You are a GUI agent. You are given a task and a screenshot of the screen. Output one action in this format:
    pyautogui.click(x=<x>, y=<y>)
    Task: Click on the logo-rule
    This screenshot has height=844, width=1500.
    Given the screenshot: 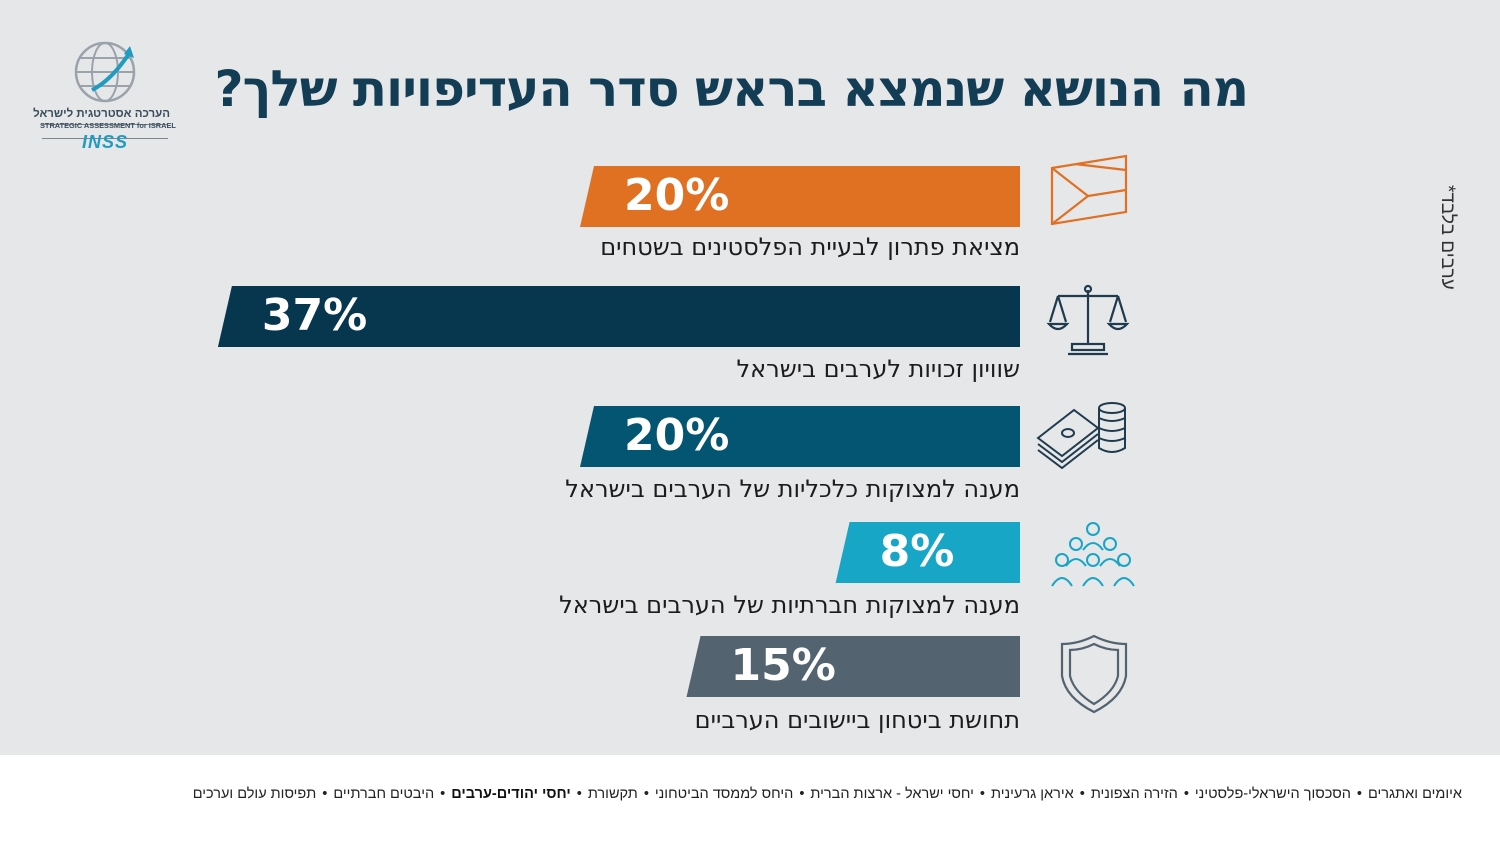 What is the action you would take?
    pyautogui.click(x=105, y=124)
    